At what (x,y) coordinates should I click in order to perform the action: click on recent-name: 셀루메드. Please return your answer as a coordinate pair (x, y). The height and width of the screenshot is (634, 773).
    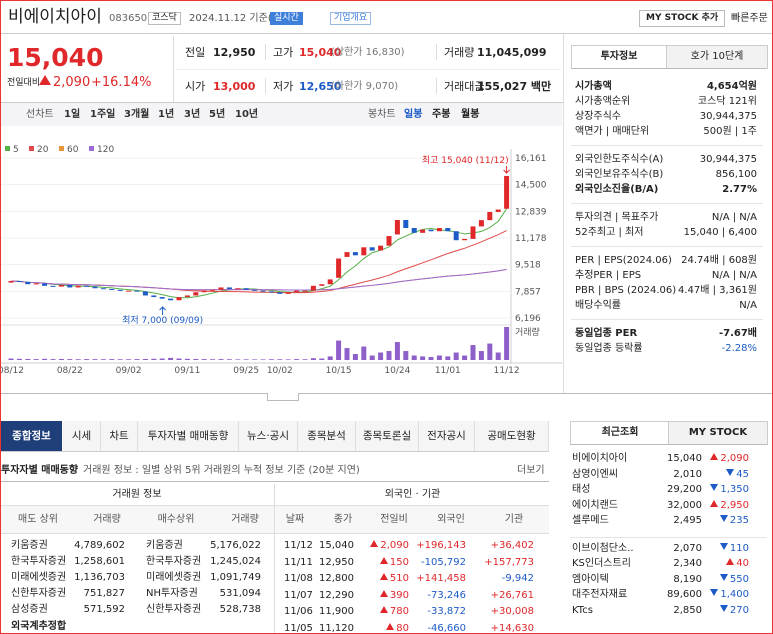
    Looking at the image, I should click on (590, 520).